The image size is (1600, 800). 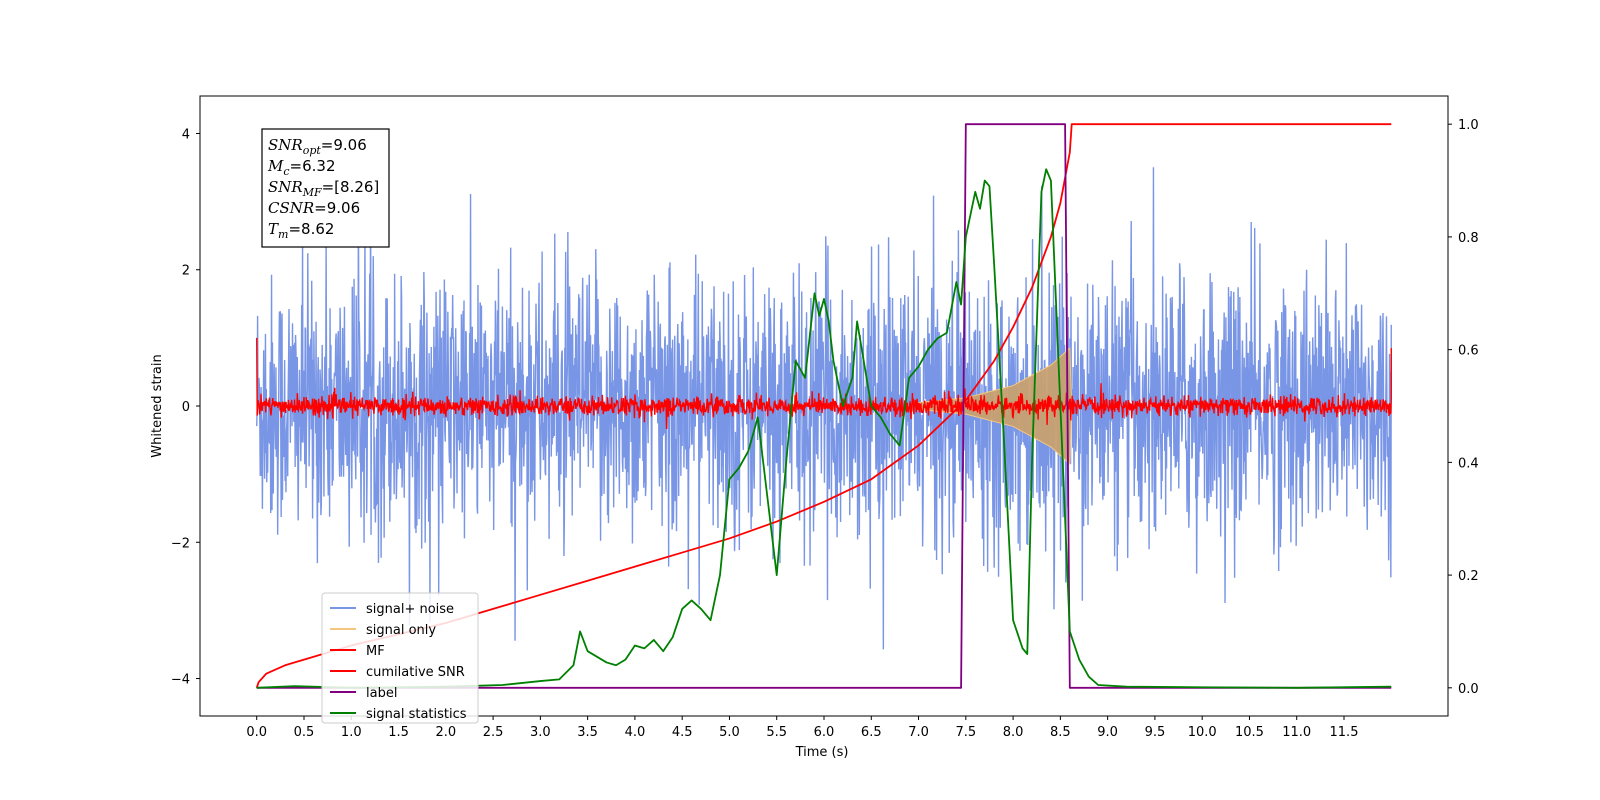 I want to click on x-axis-title: Time (s), so click(x=822, y=752).